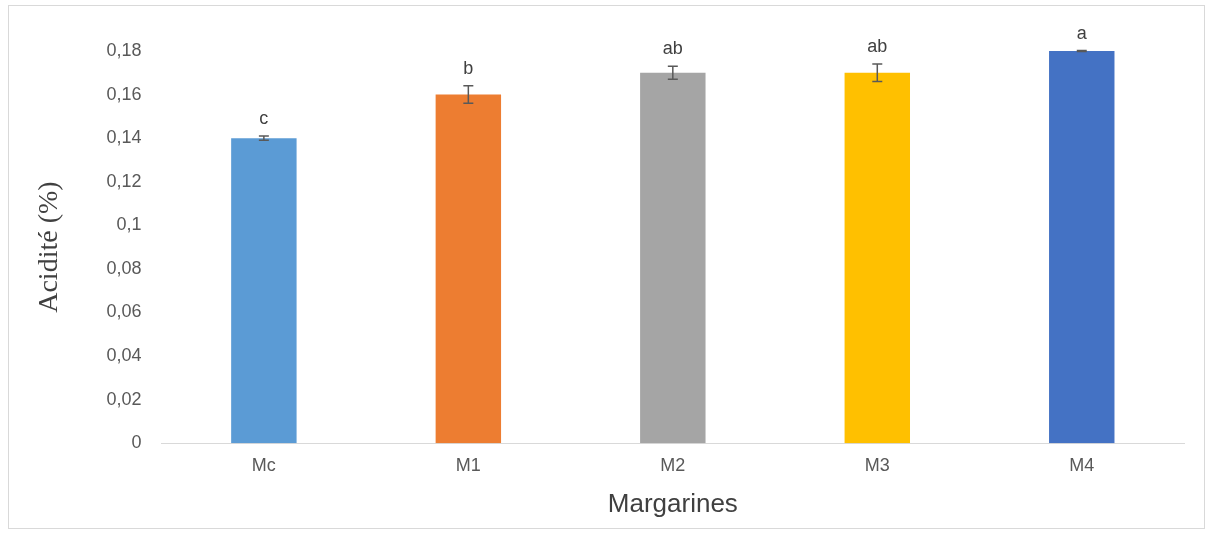 Image resolution: width=1209 pixels, height=533 pixels. Describe the element at coordinates (124, 311) in the screenshot. I see `y-tick-label: 0,06` at that location.